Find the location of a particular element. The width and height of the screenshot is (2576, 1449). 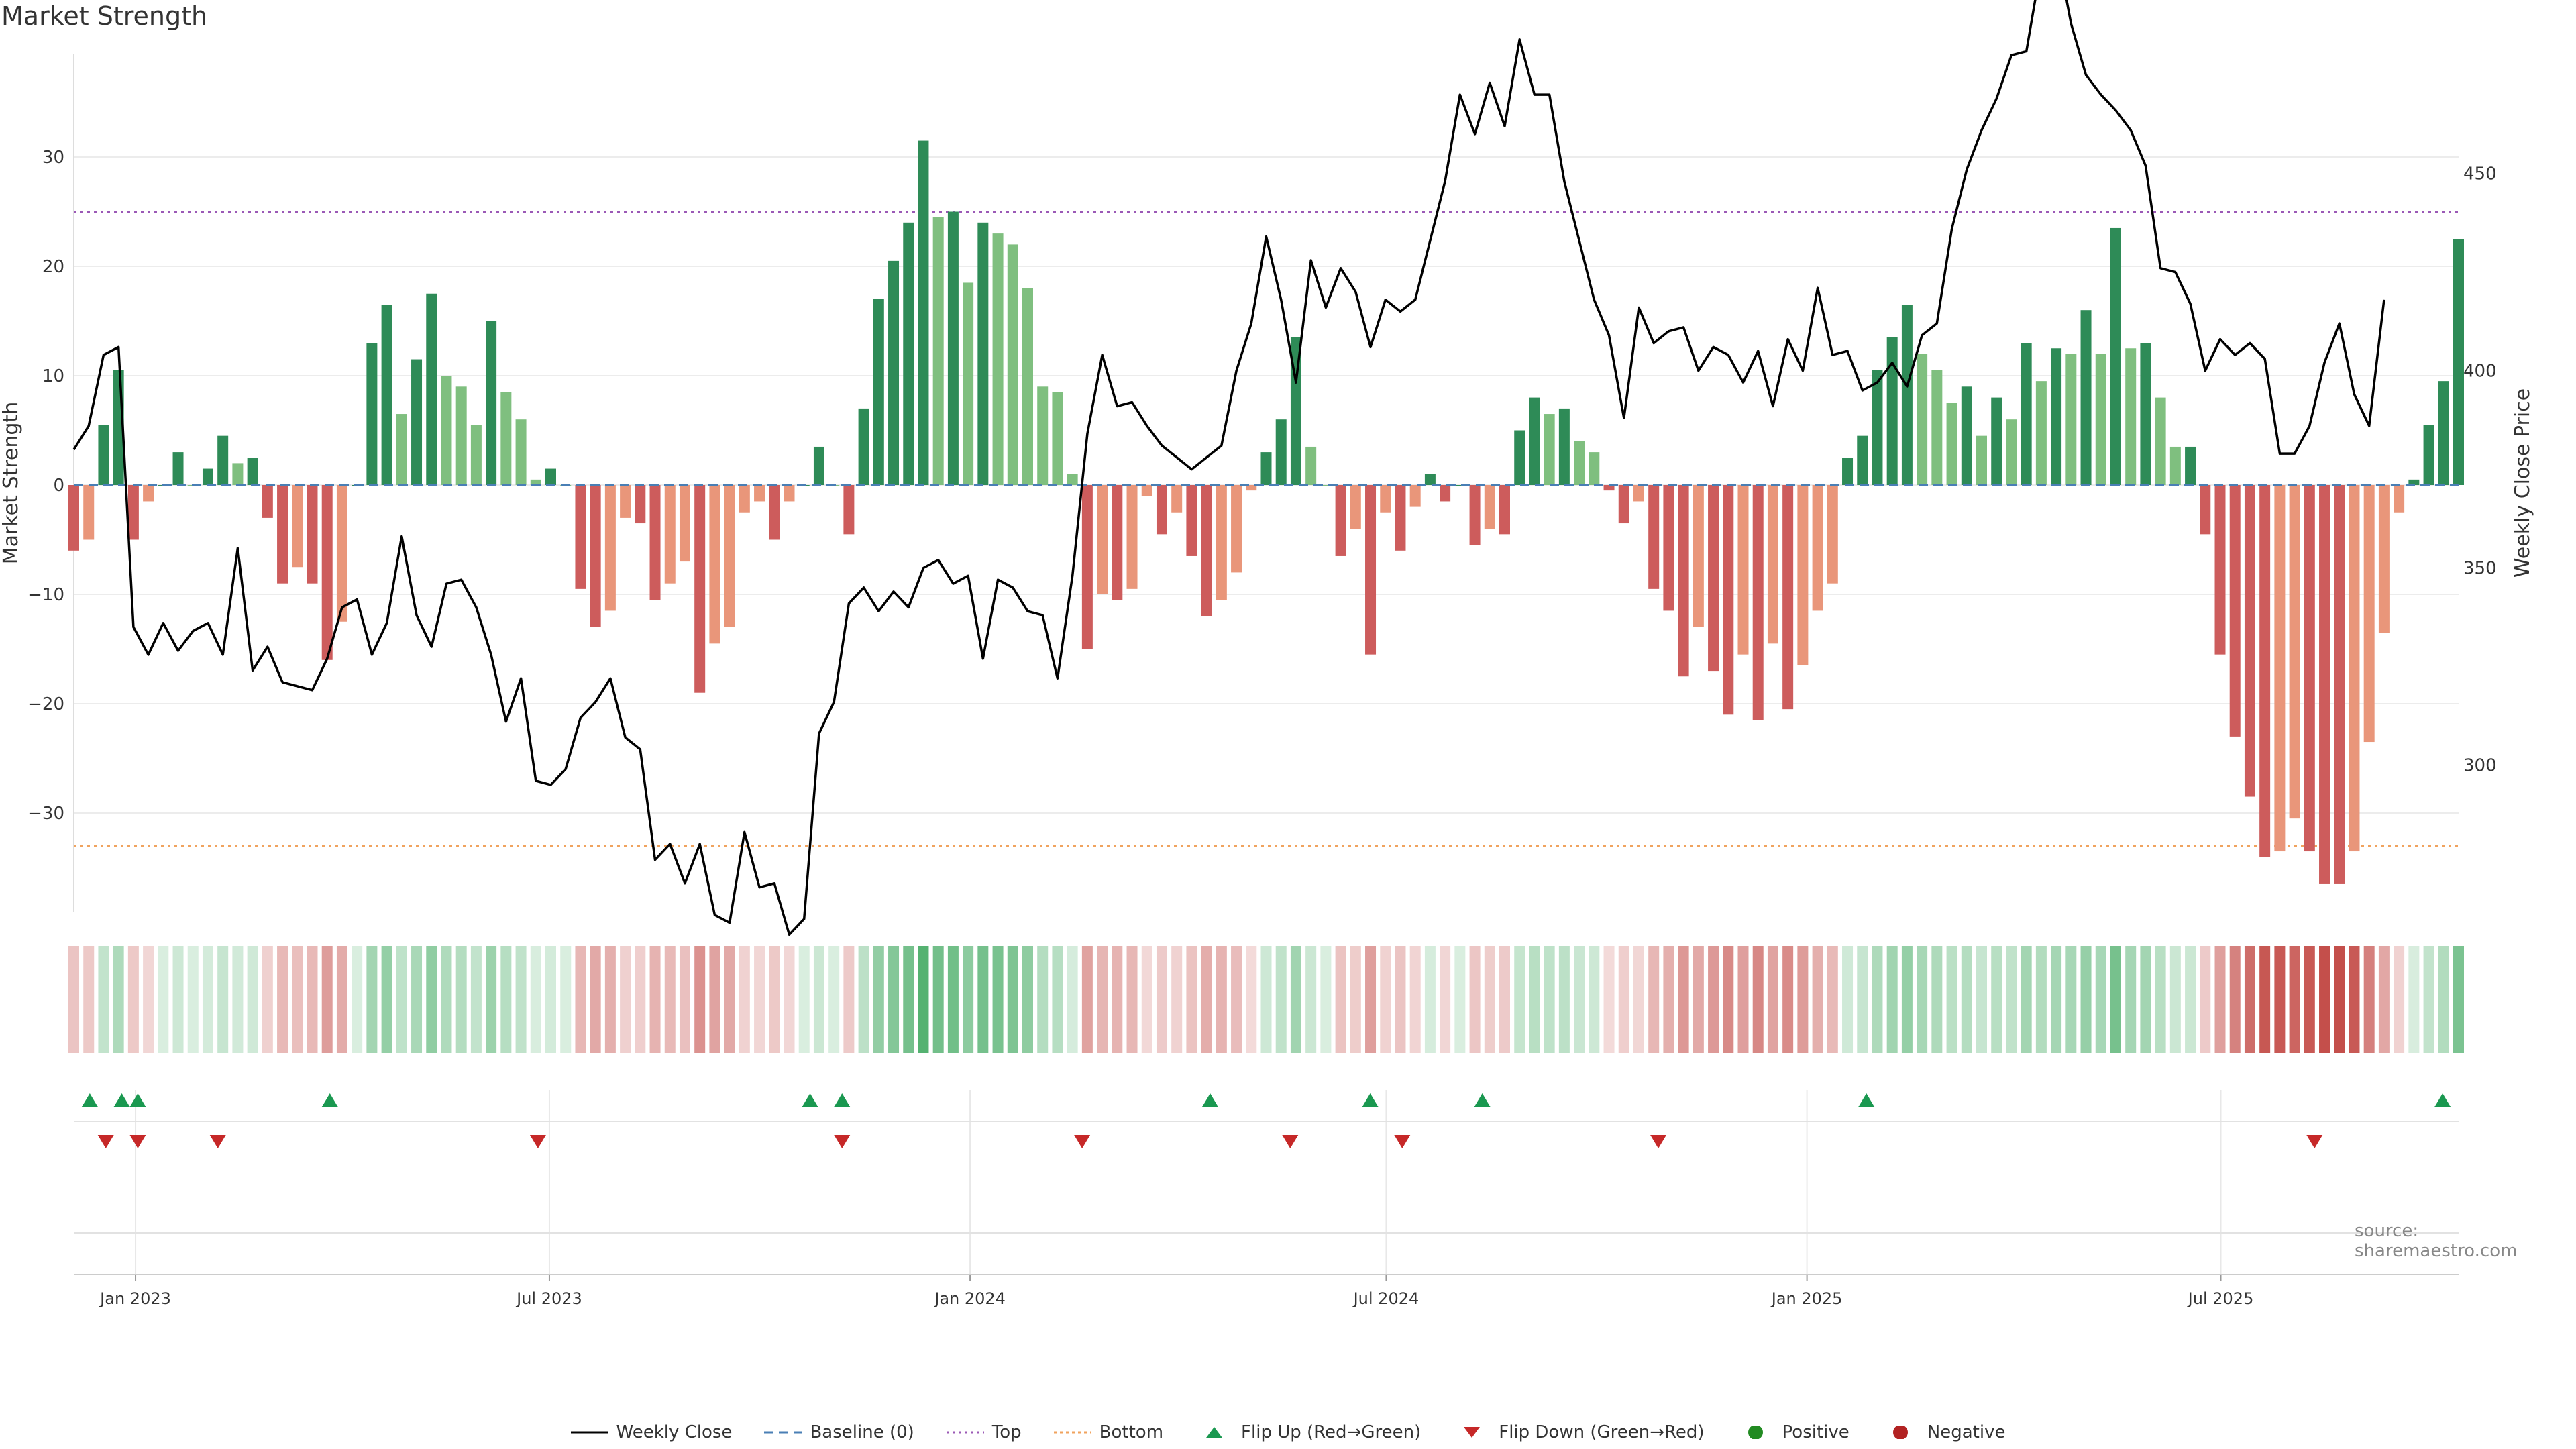

y-axis-label-left: Market Strength is located at coordinates (11, 483).